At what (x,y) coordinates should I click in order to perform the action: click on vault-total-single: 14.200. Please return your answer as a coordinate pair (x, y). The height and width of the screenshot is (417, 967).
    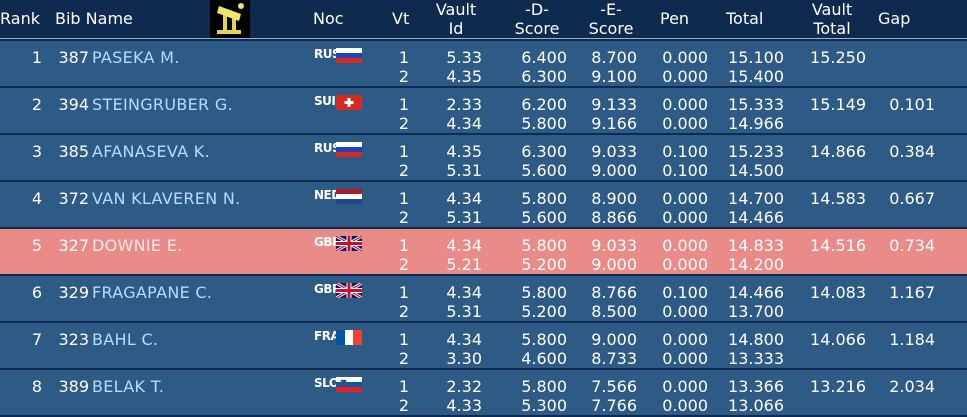
    Looking at the image, I should click on (756, 264).